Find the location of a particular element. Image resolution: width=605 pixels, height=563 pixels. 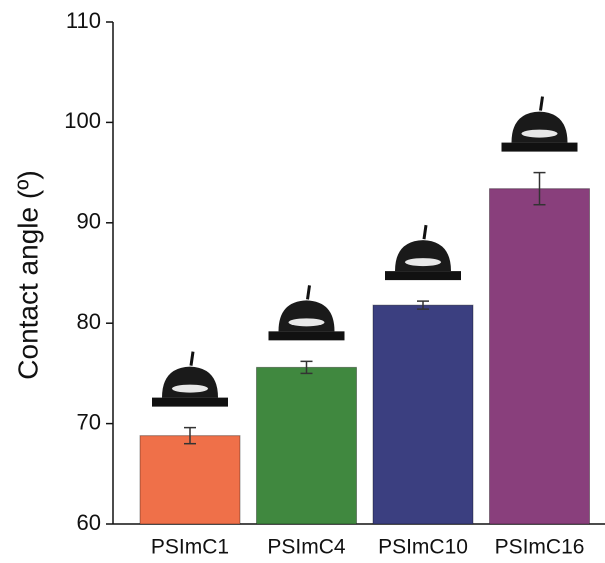

y-tick-label: 60 is located at coordinates (89, 522).